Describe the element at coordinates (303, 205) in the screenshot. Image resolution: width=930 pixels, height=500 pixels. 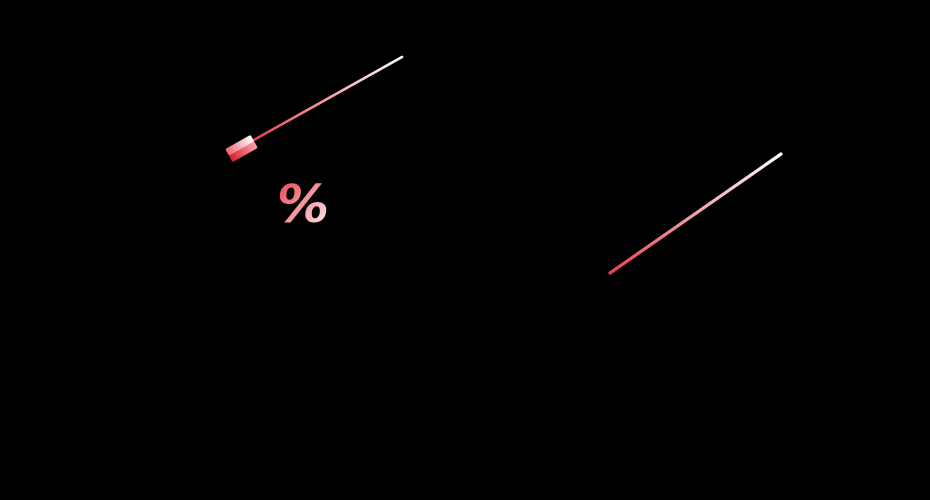
I see `percent-symbol: %` at that location.